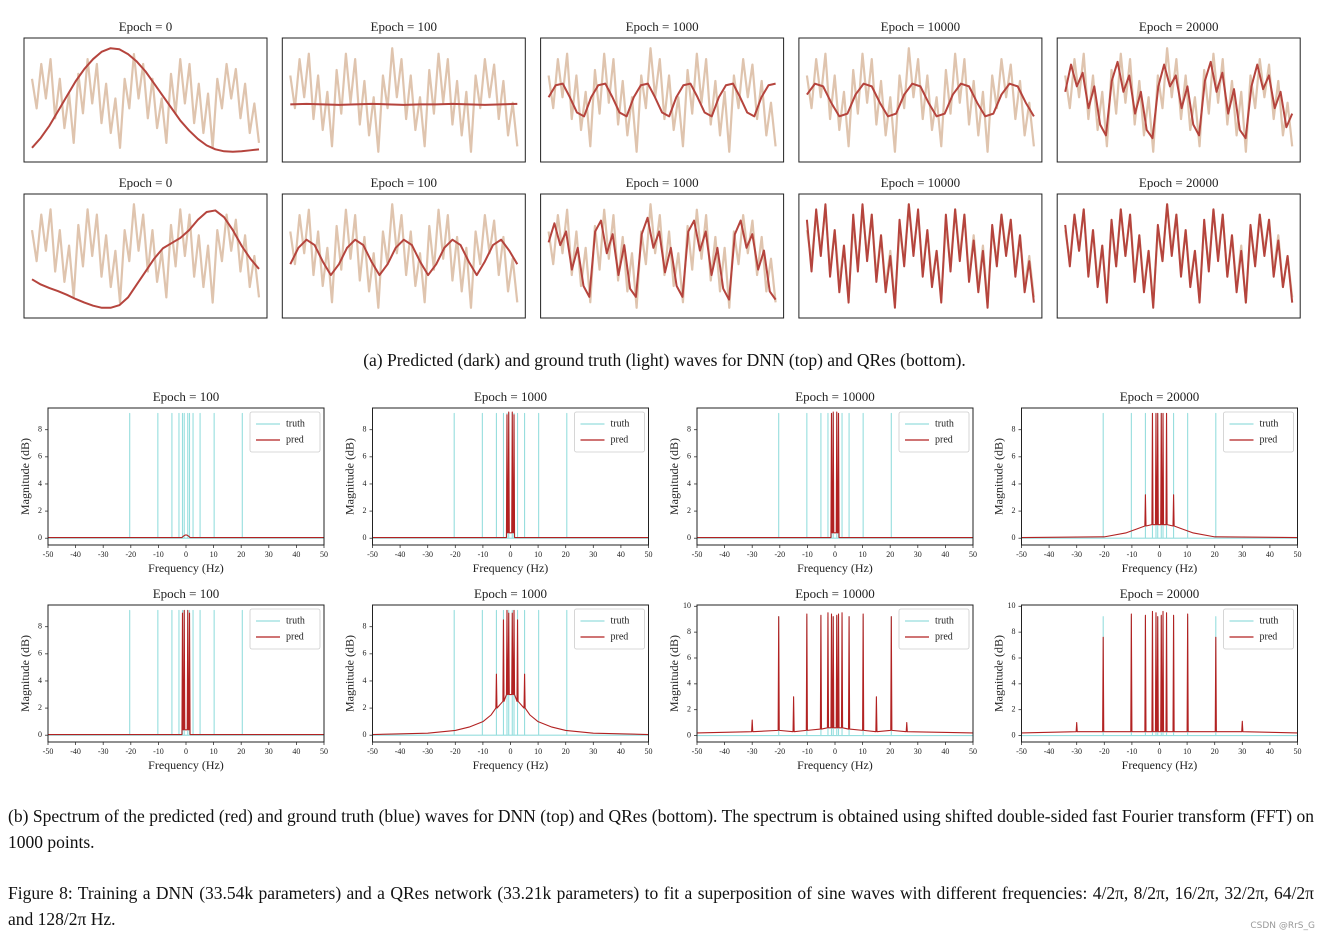  Describe the element at coordinates (697, 554) in the screenshot. I see `x-tick-label: -50` at that location.